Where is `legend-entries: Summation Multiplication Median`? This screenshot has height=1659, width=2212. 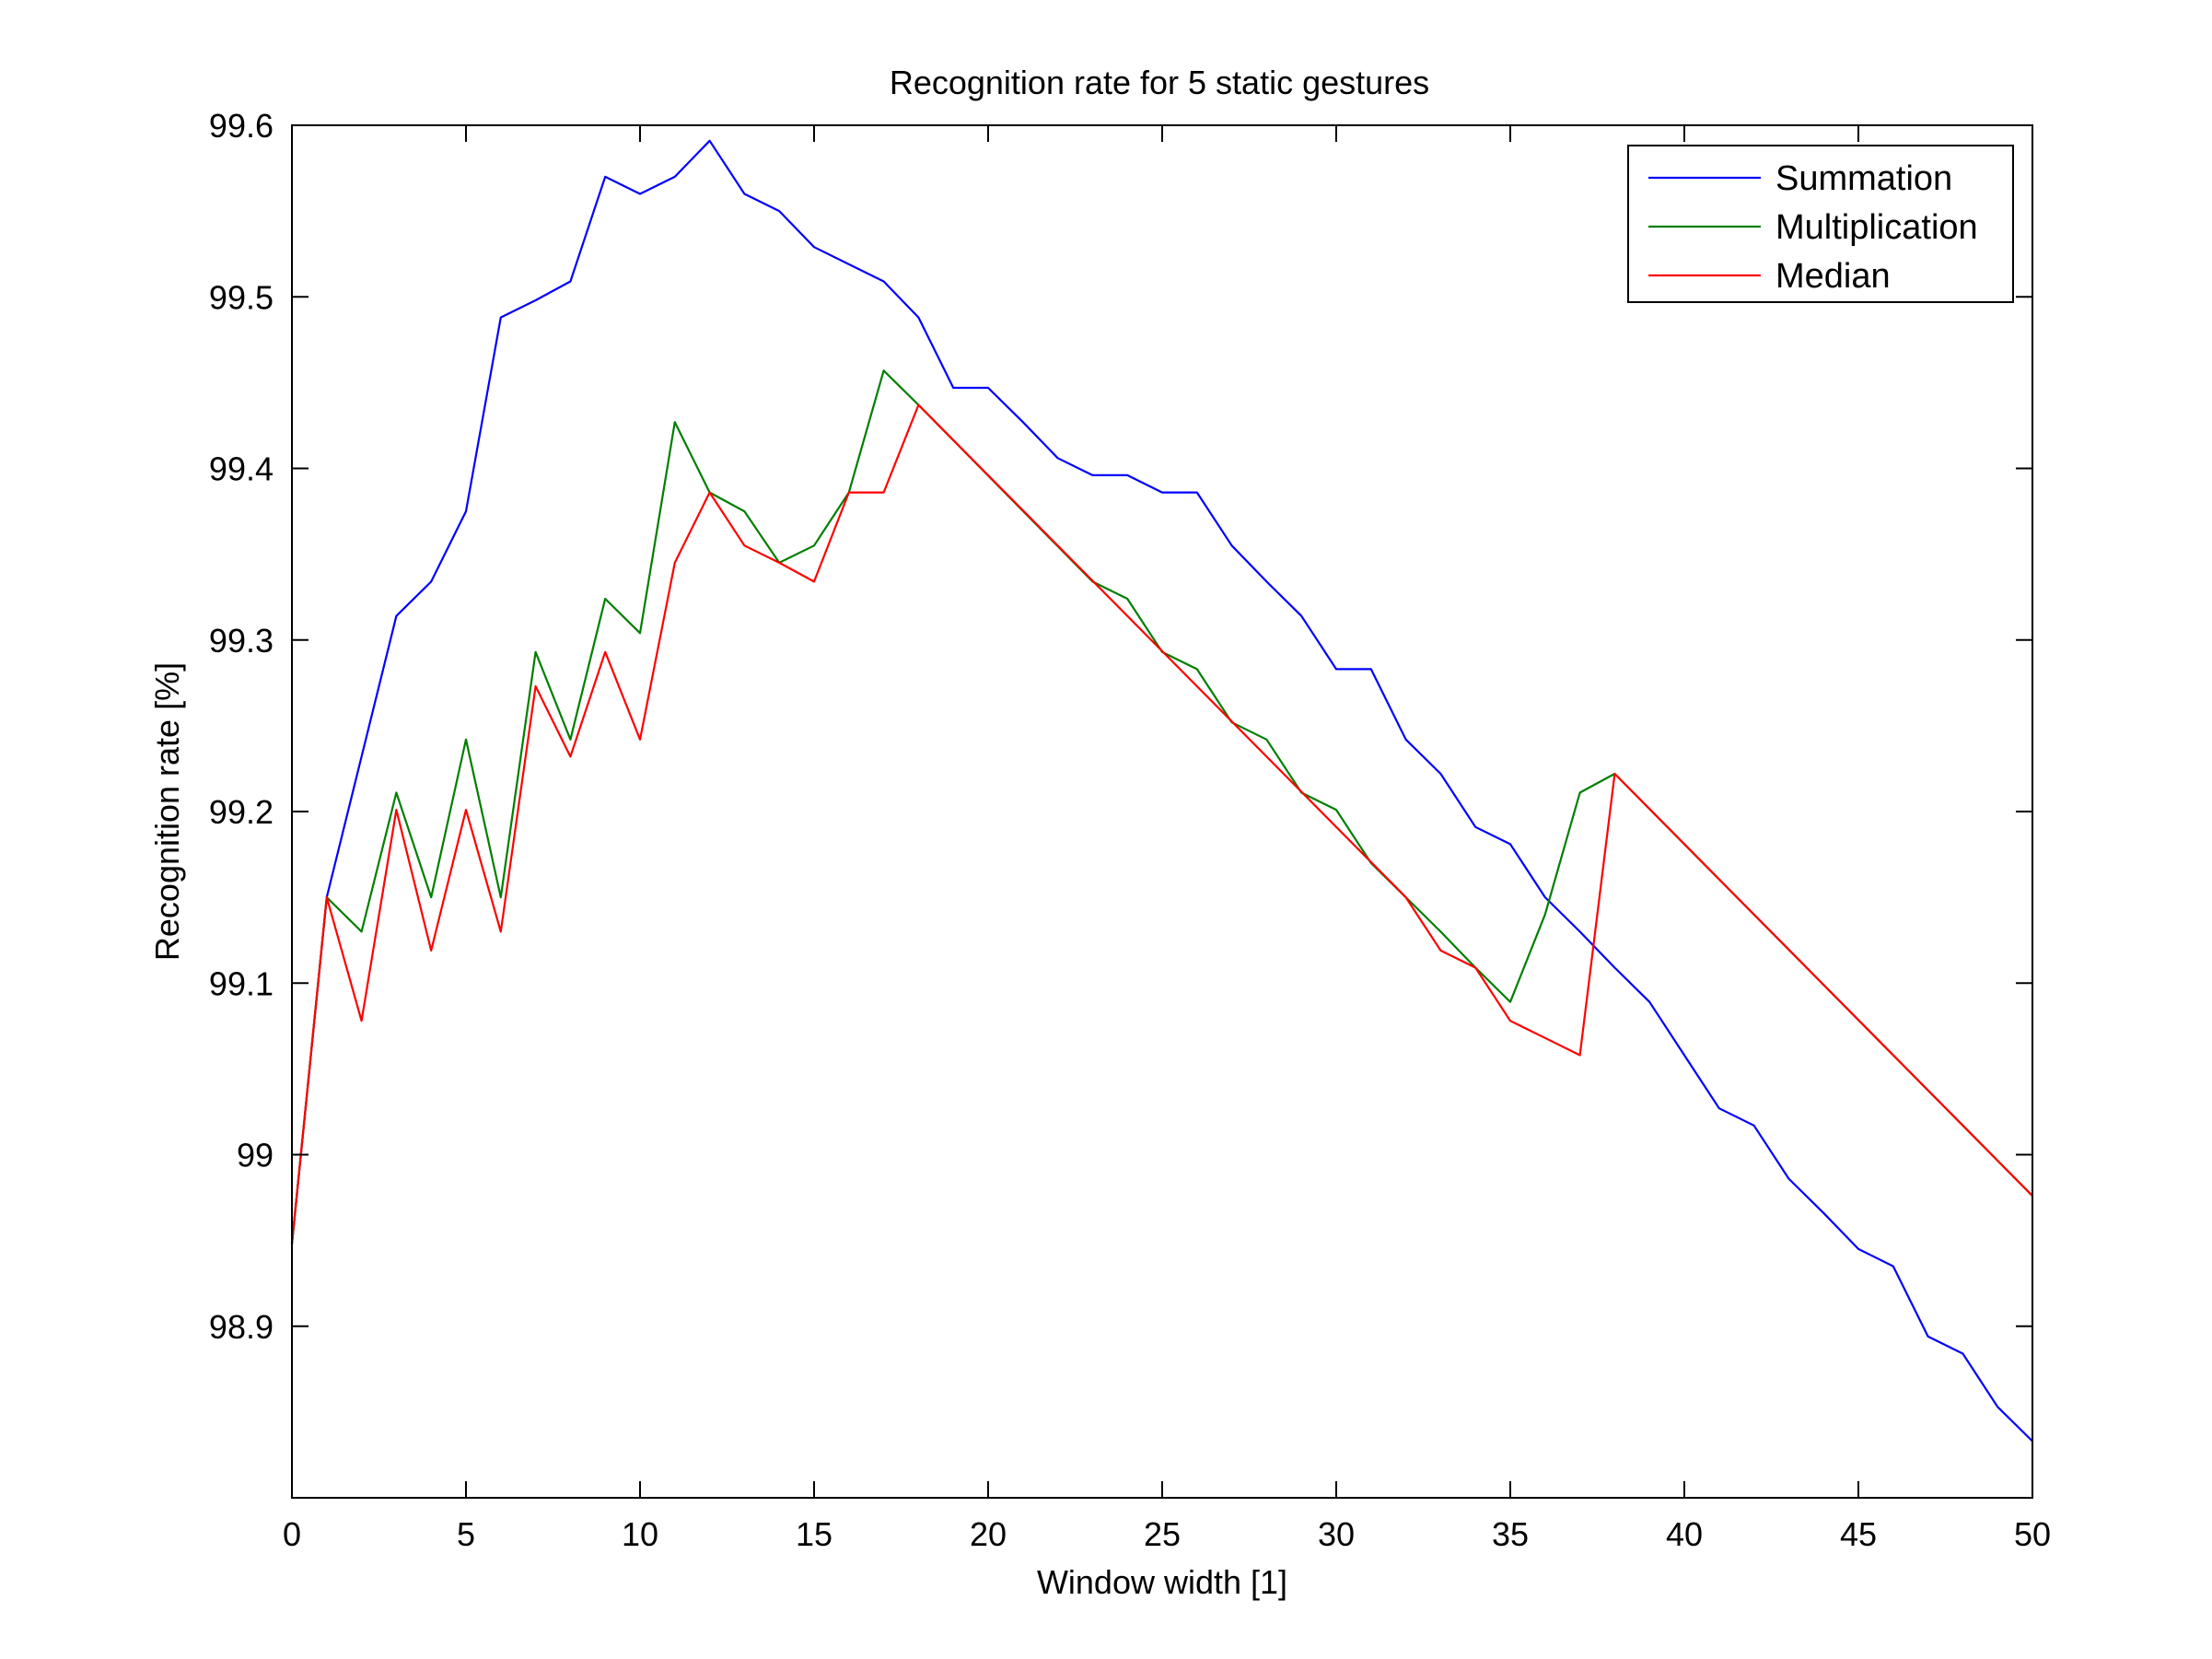 legend-entries: Summation Multiplication Median is located at coordinates (1813, 227).